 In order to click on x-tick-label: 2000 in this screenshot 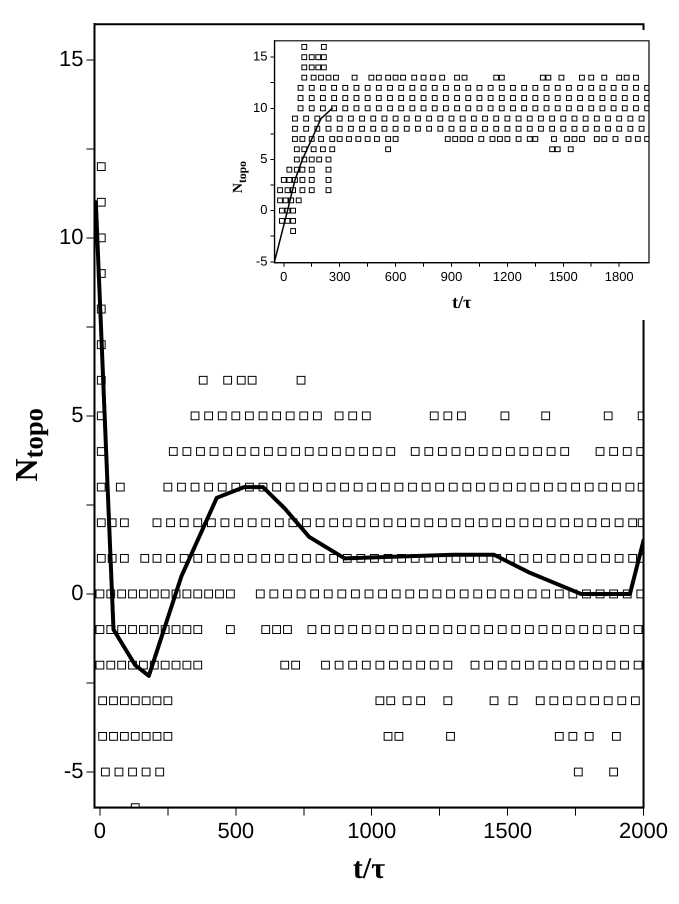, I will do `click(643, 830)`.